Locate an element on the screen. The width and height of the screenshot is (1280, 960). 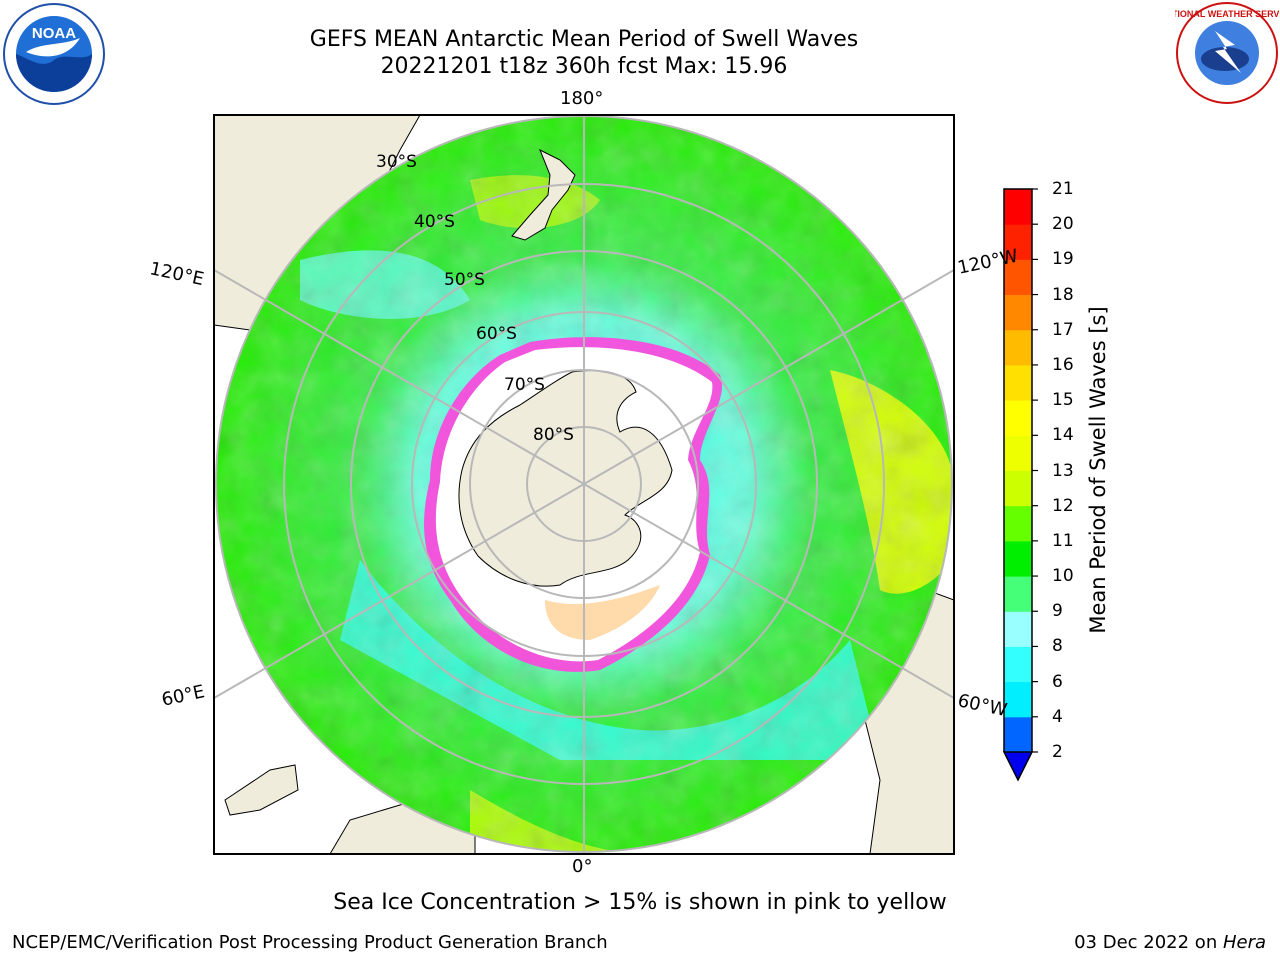
colorbar-label: Mean Period of Swell Waves [s] is located at coordinates (1098, 470).